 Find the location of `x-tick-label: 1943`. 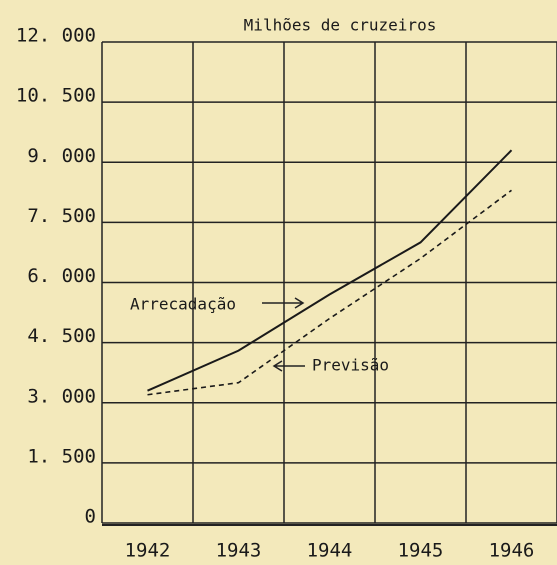

x-tick-label: 1943 is located at coordinates (239, 551).